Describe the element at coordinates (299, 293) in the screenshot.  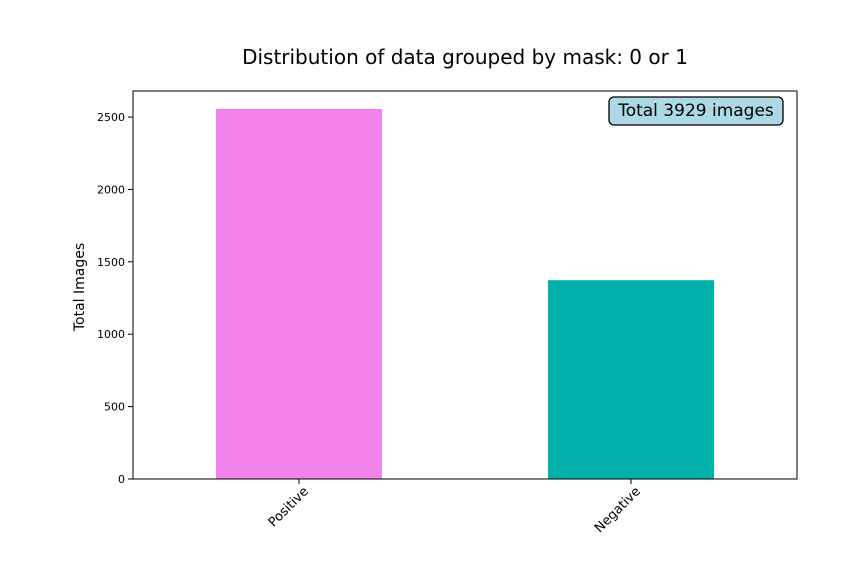
I see `bar-positive` at that location.